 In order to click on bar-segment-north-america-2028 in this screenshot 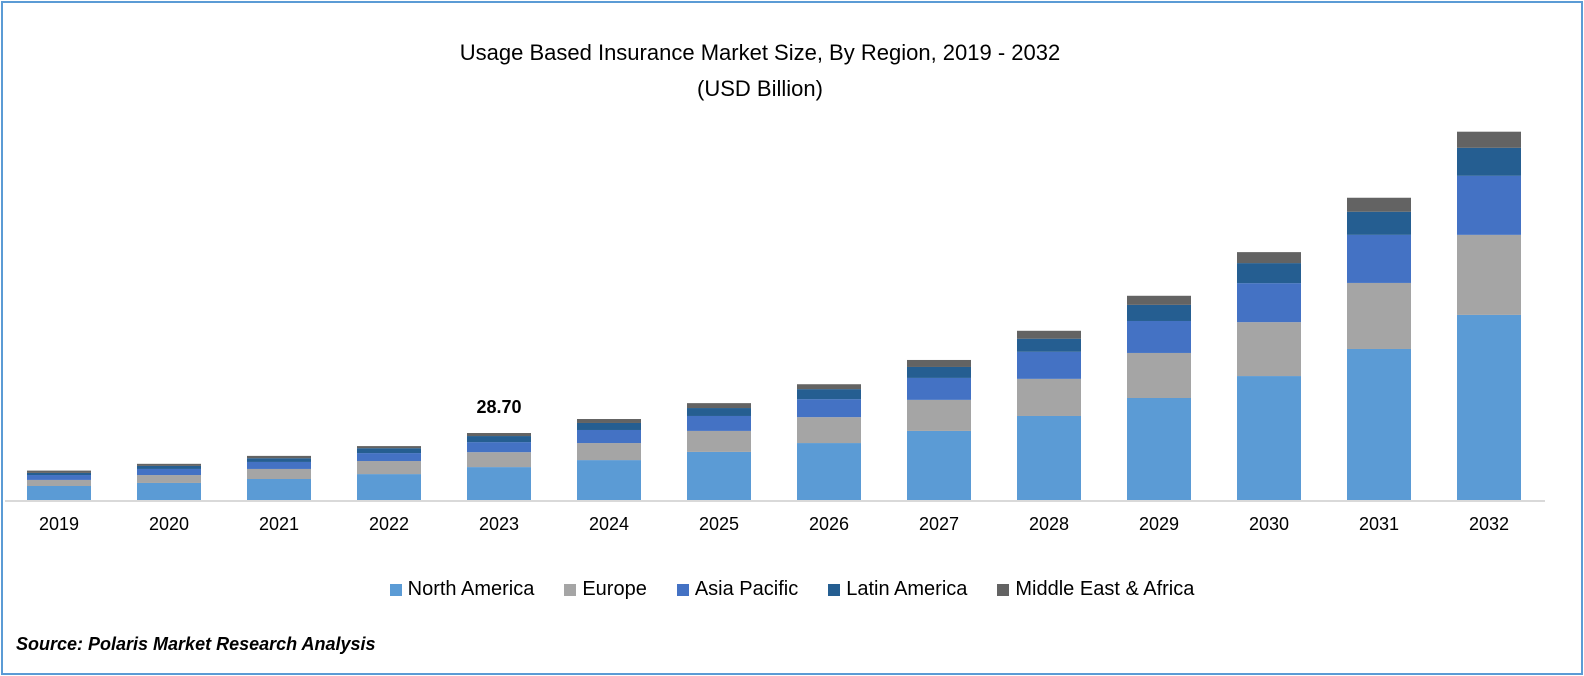, I will do `click(1049, 457)`.